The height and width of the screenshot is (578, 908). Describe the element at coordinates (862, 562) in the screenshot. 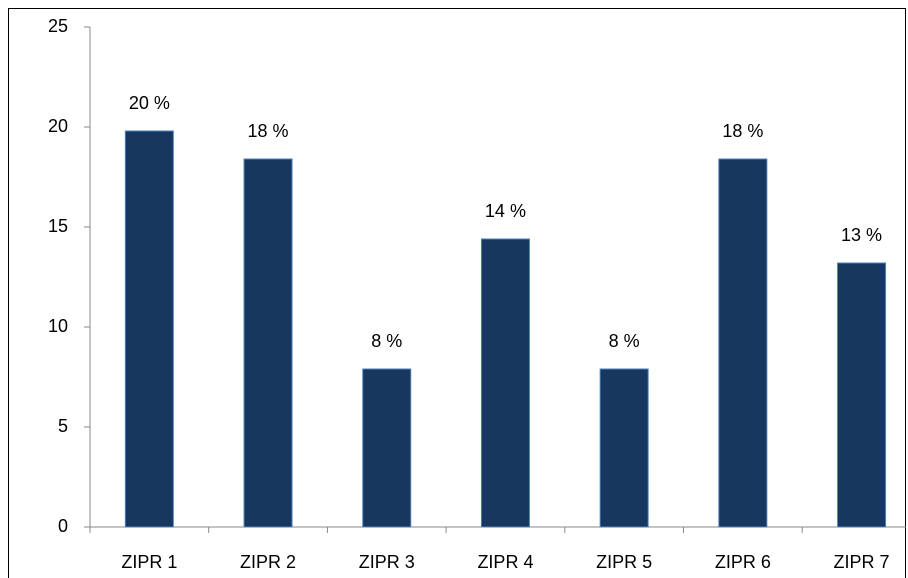

I see `x-tick-label: ZIPR 7` at that location.